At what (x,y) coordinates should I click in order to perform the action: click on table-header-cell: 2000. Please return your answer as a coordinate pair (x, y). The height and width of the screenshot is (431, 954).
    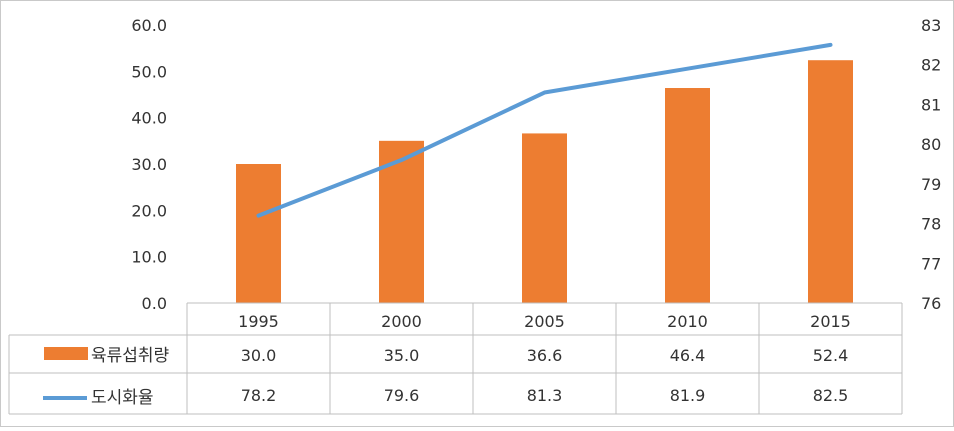
    Looking at the image, I should click on (401, 321).